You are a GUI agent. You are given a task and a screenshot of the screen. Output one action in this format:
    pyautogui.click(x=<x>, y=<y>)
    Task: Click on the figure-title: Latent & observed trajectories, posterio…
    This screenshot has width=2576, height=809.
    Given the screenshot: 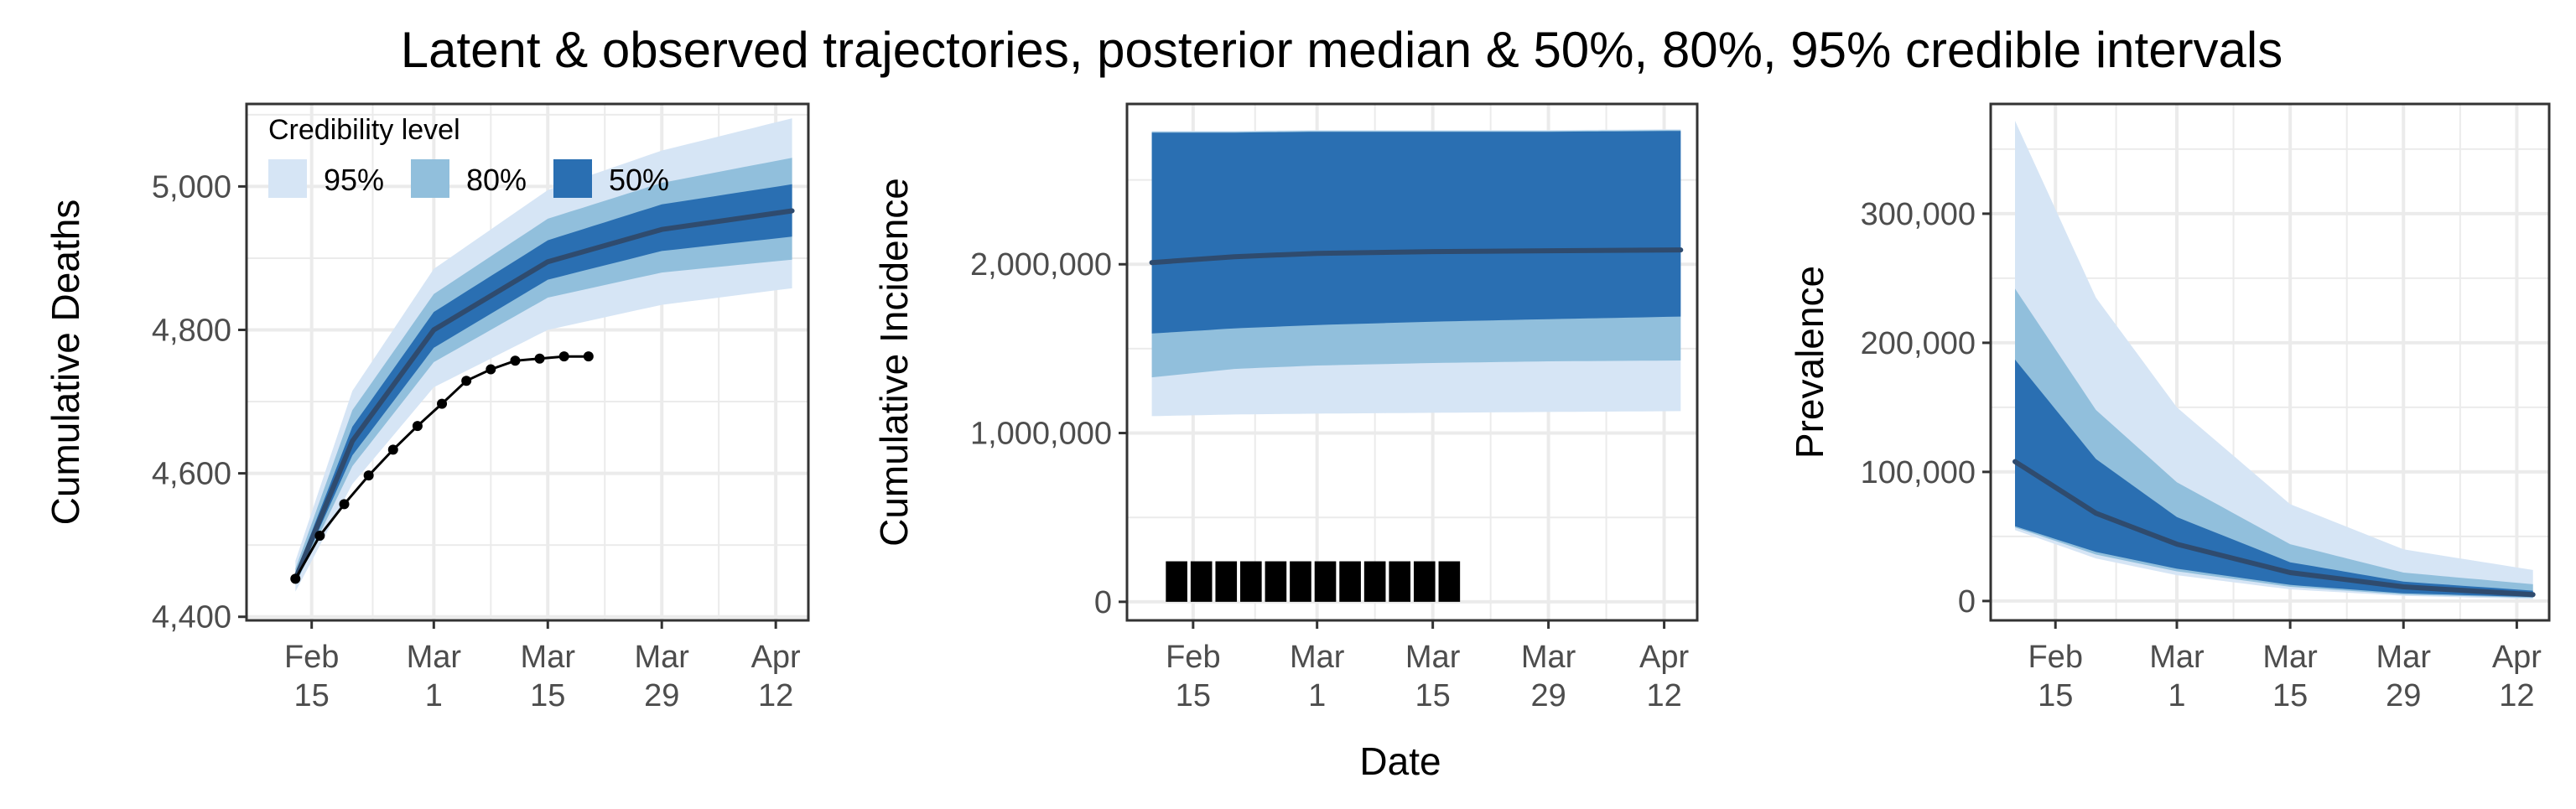 What is the action you would take?
    pyautogui.click(x=1342, y=50)
    